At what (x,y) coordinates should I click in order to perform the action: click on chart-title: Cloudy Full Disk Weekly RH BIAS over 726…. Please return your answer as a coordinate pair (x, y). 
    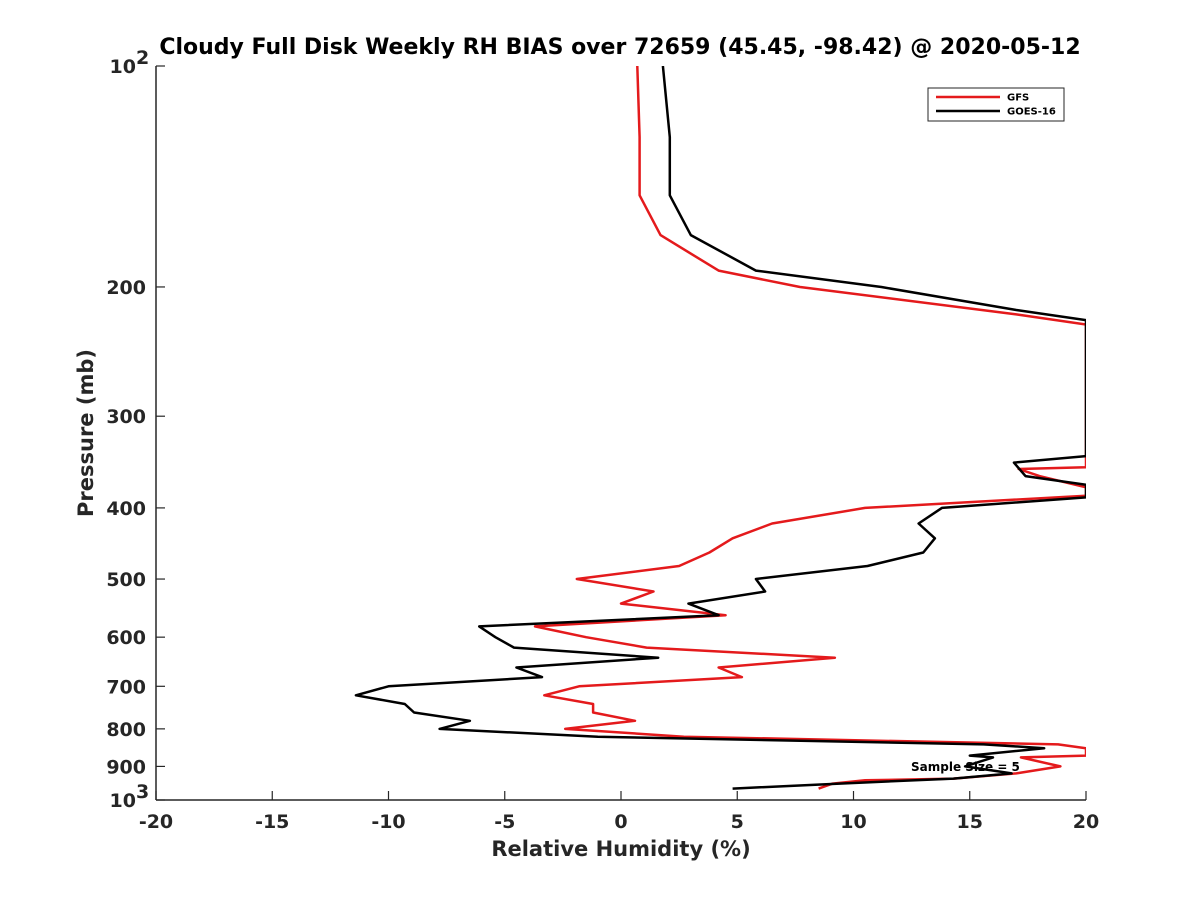
    Looking at the image, I should click on (619, 47).